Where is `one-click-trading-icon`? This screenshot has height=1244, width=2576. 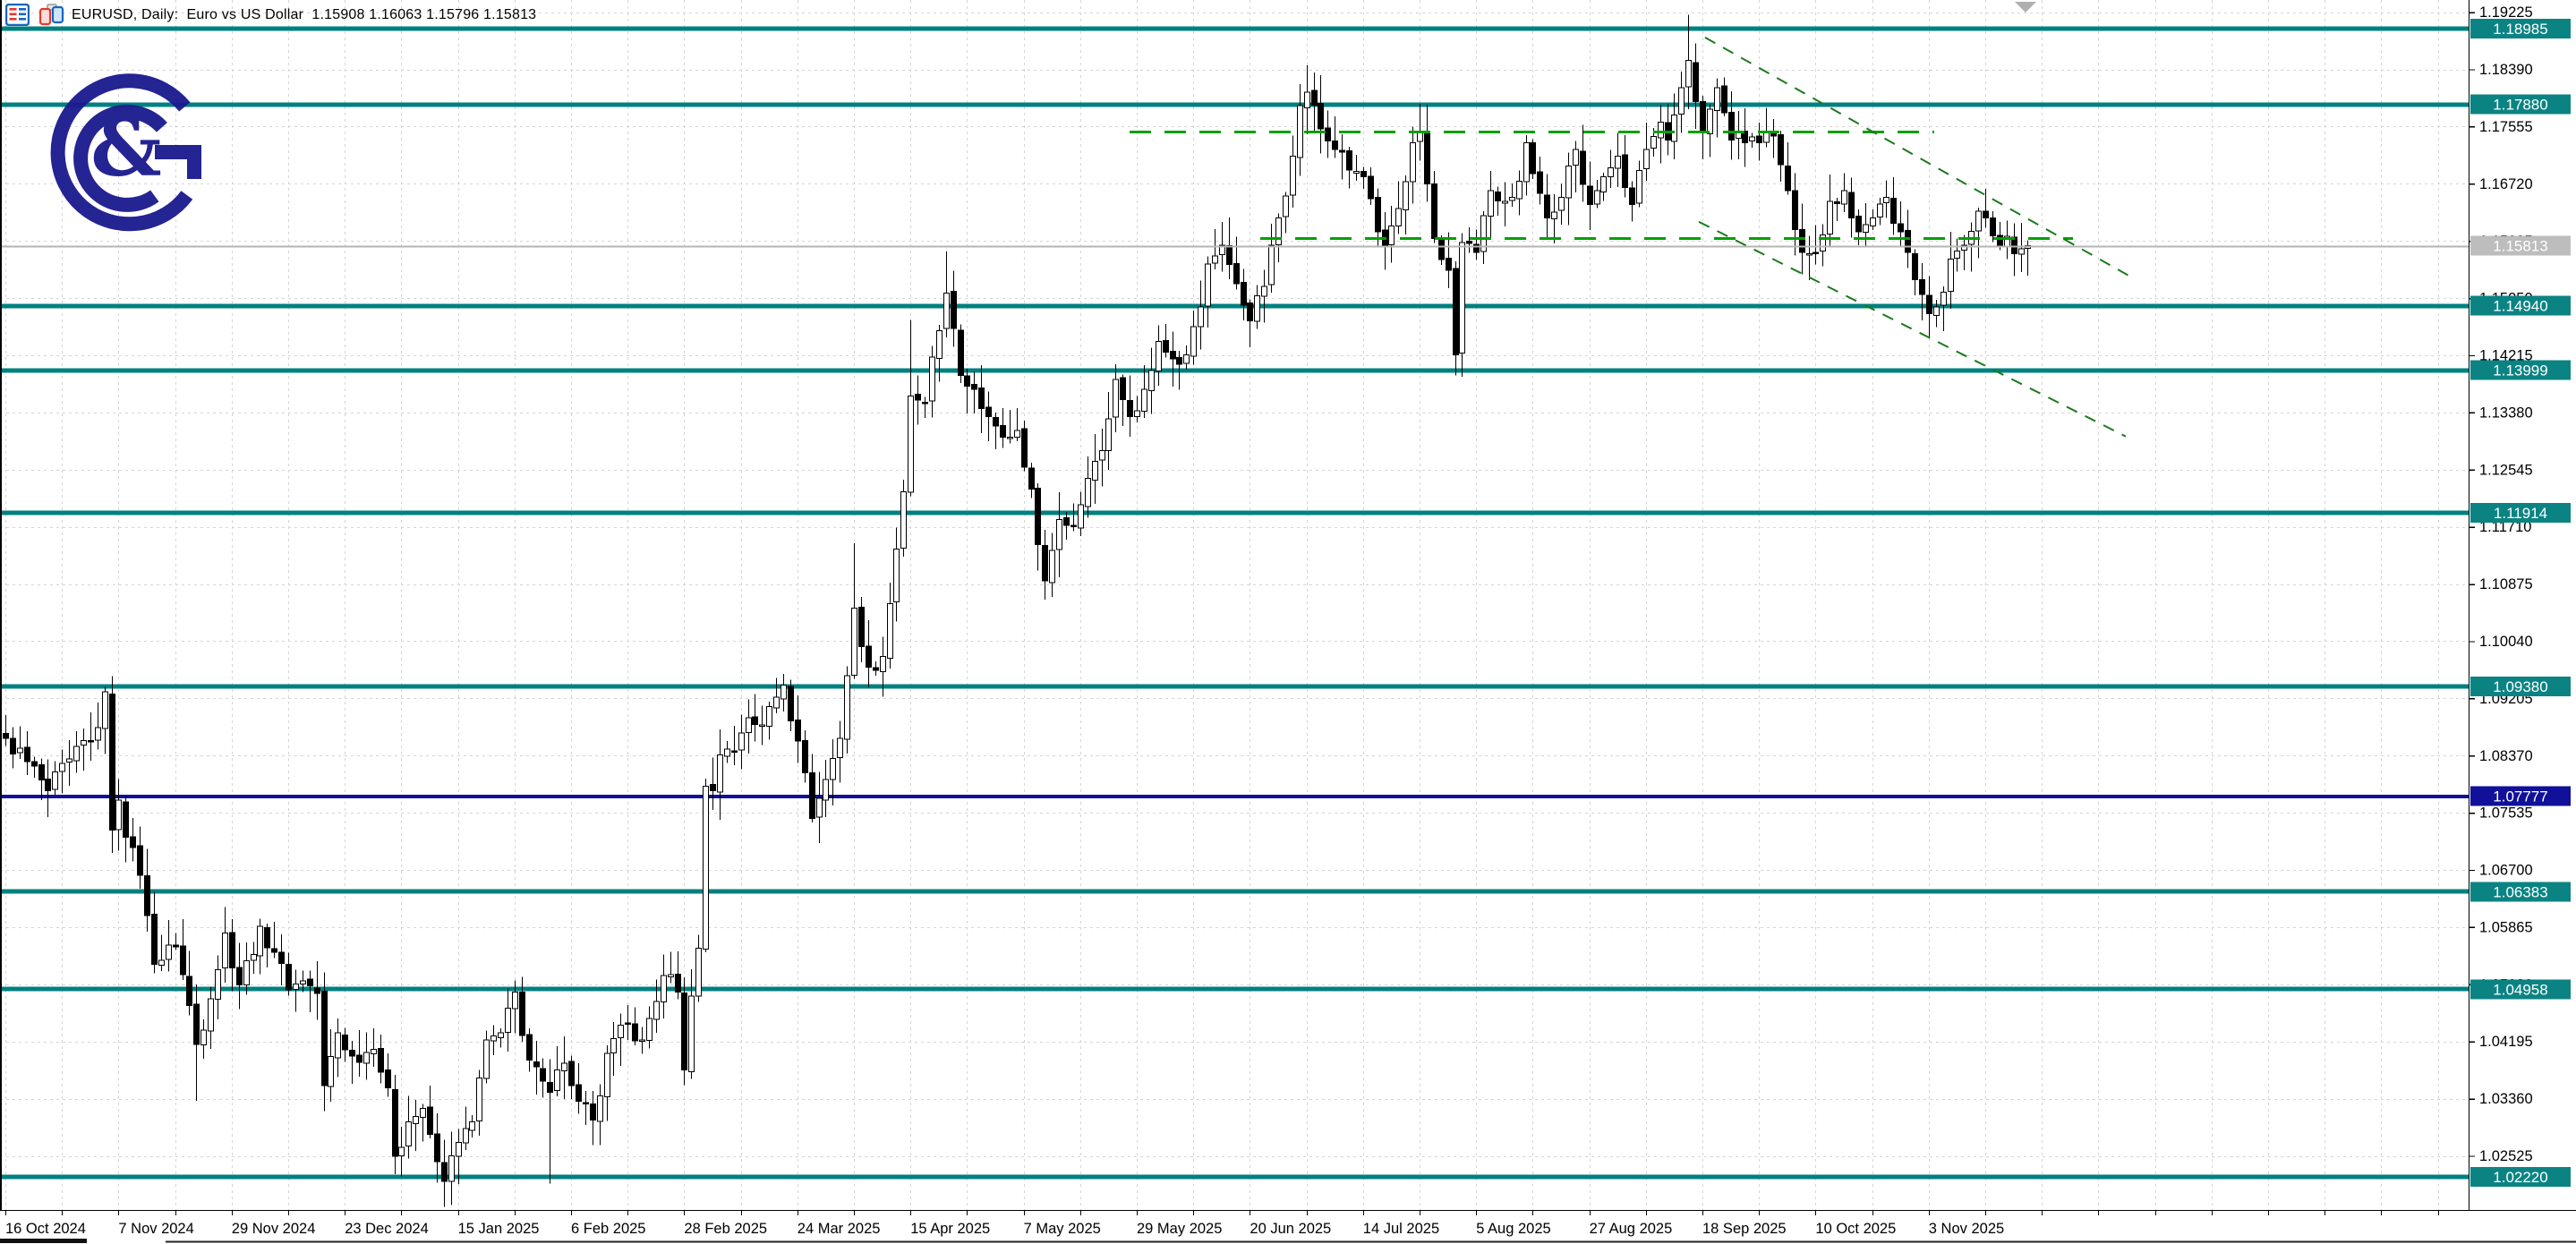
one-click-trading-icon is located at coordinates (51, 15).